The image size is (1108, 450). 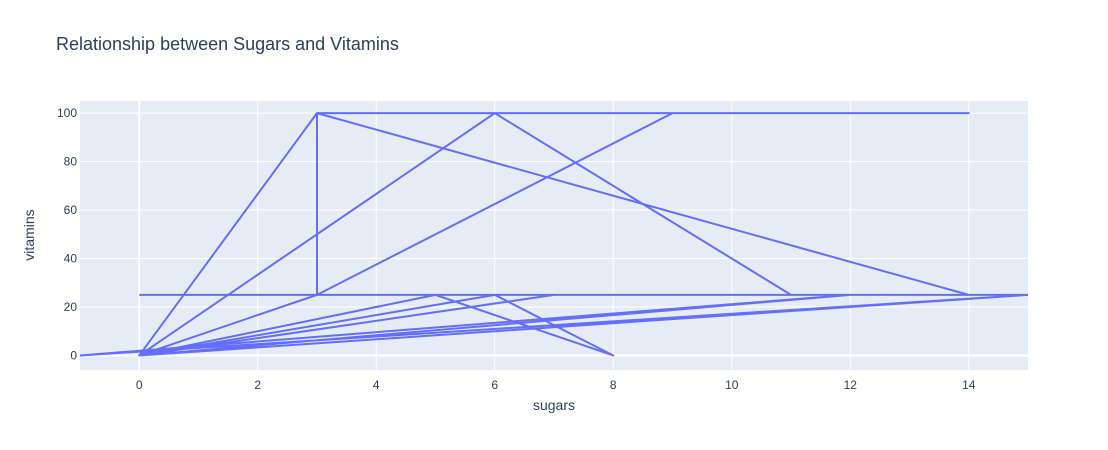 I want to click on x-tick-label-2: 4, so click(x=376, y=385).